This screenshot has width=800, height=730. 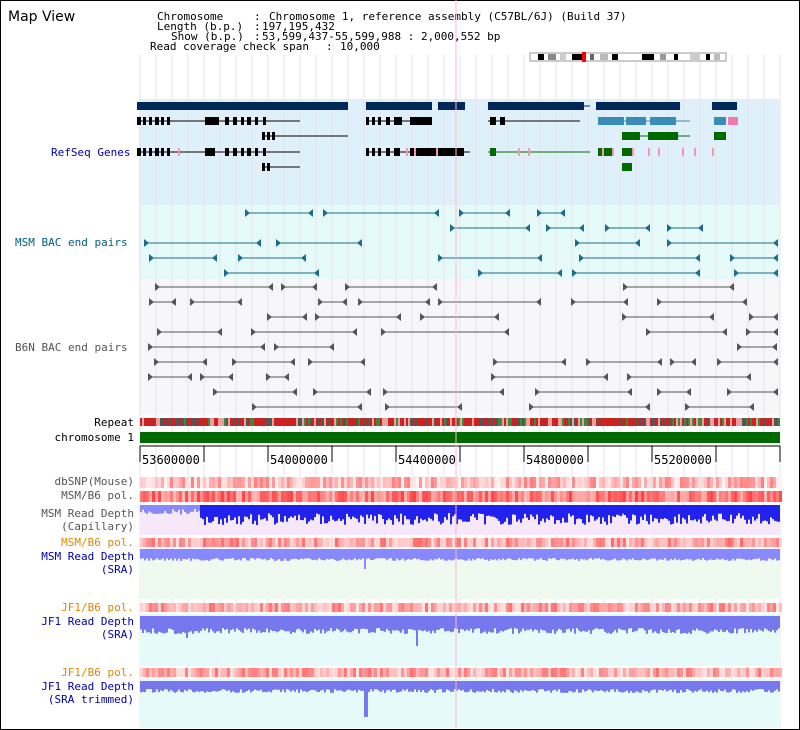 What do you see at coordinates (633, 152) in the screenshot?
I see `gene-small-mark` at bounding box center [633, 152].